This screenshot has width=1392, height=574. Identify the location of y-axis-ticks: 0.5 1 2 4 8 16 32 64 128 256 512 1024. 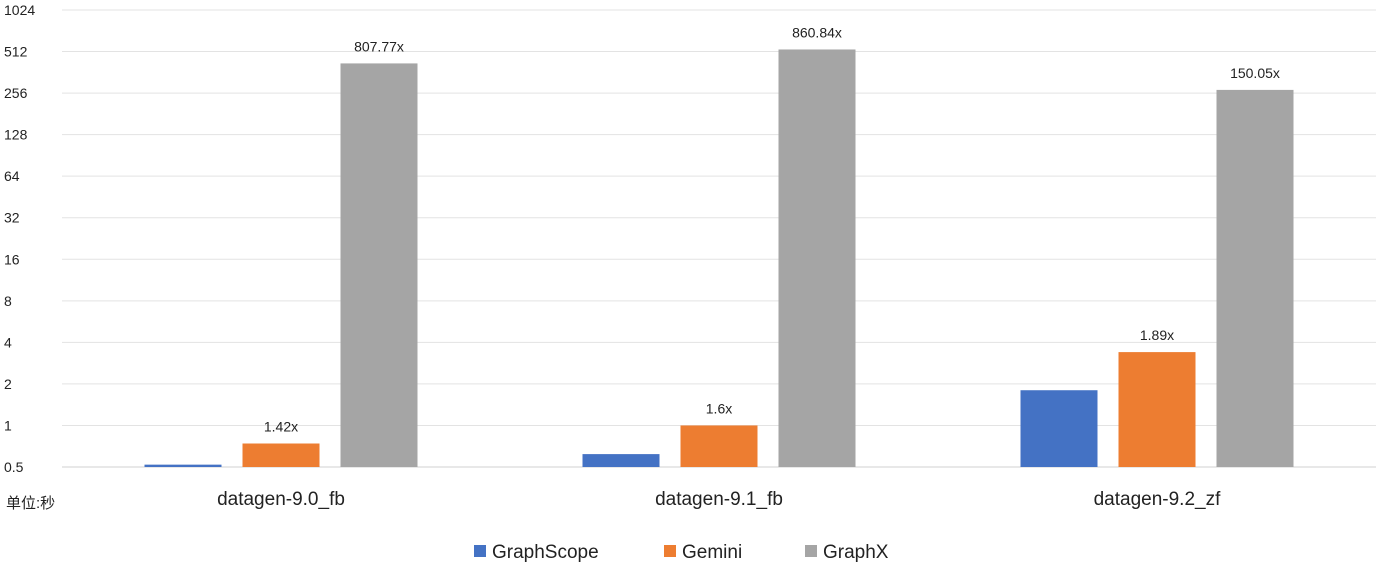
(19, 238).